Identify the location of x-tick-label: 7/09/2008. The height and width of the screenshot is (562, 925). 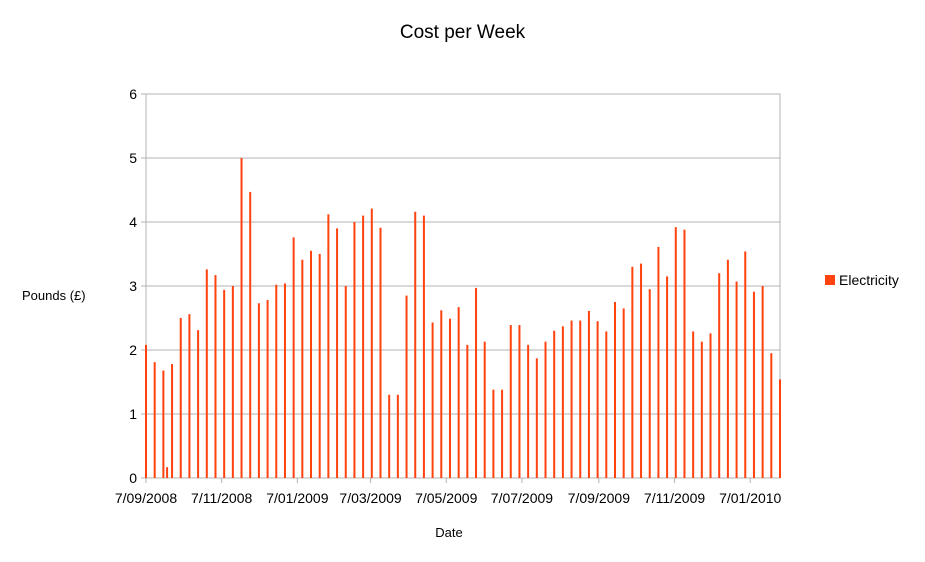
(146, 498).